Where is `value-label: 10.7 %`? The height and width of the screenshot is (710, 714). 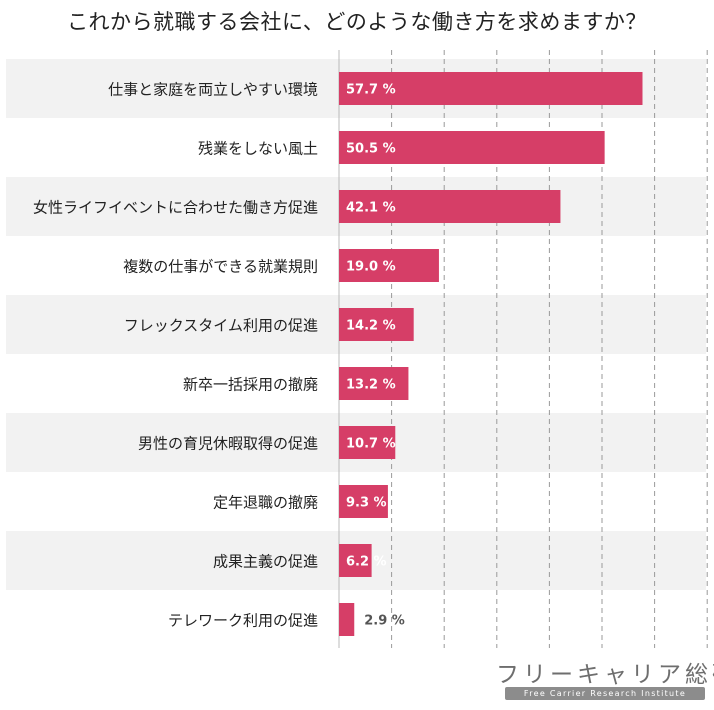
value-label: 10.7 % is located at coordinates (371, 444).